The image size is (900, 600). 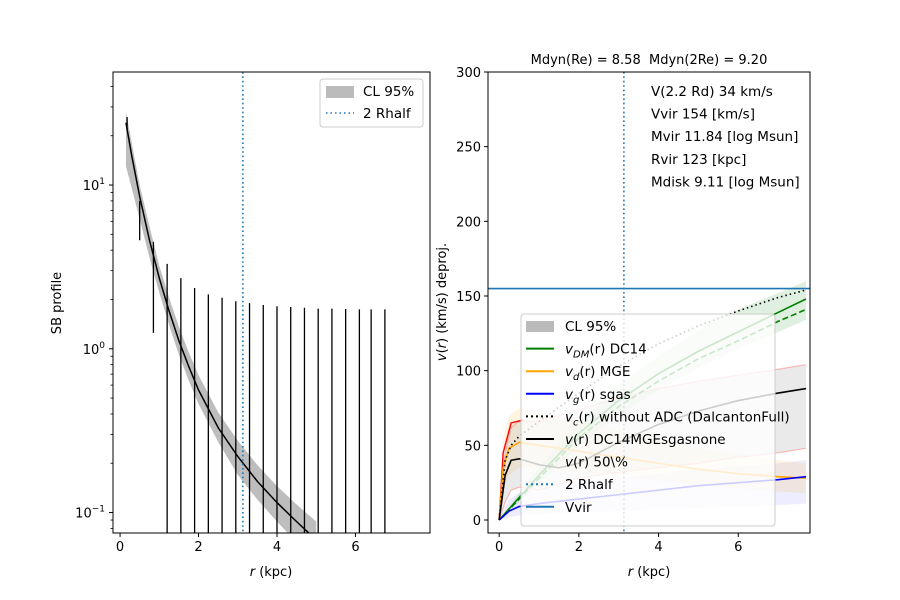 I want to click on rc-xlabel-unit: (kpc), so click(x=651, y=572).